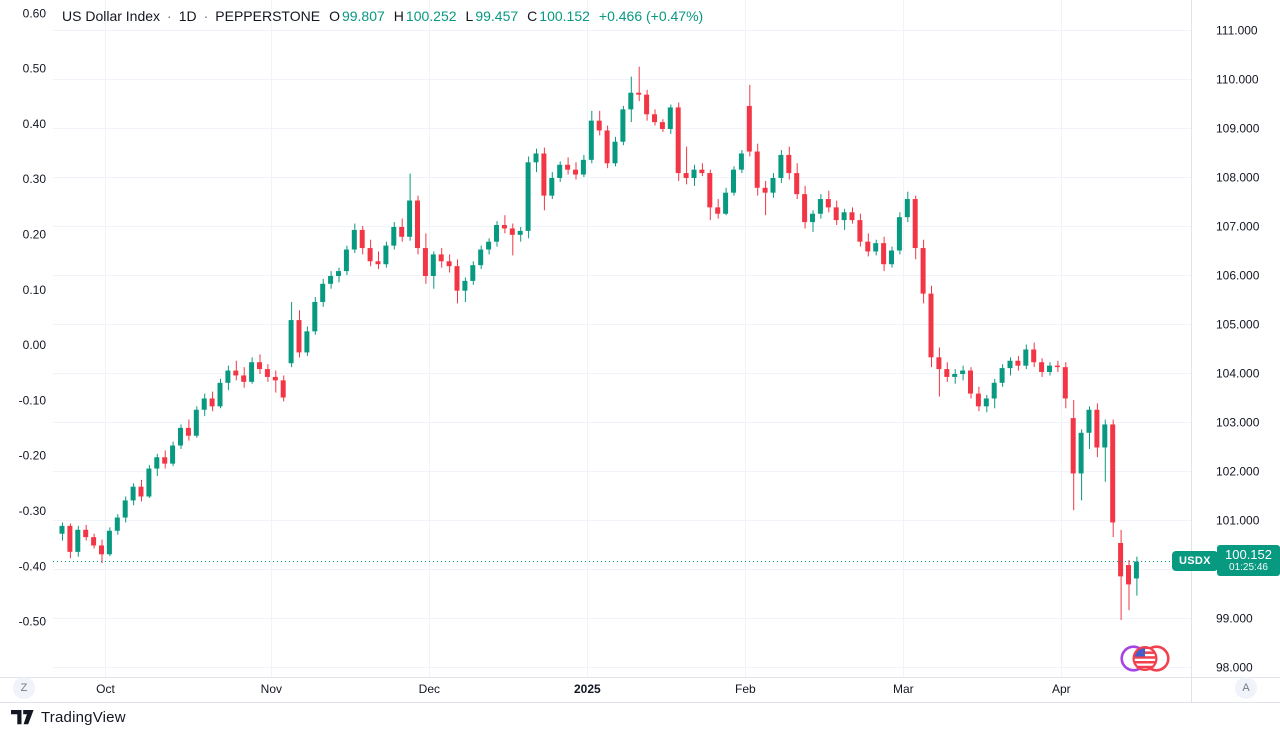 The height and width of the screenshot is (736, 1280). I want to click on price-axis-label: 106.000, so click(1238, 276).